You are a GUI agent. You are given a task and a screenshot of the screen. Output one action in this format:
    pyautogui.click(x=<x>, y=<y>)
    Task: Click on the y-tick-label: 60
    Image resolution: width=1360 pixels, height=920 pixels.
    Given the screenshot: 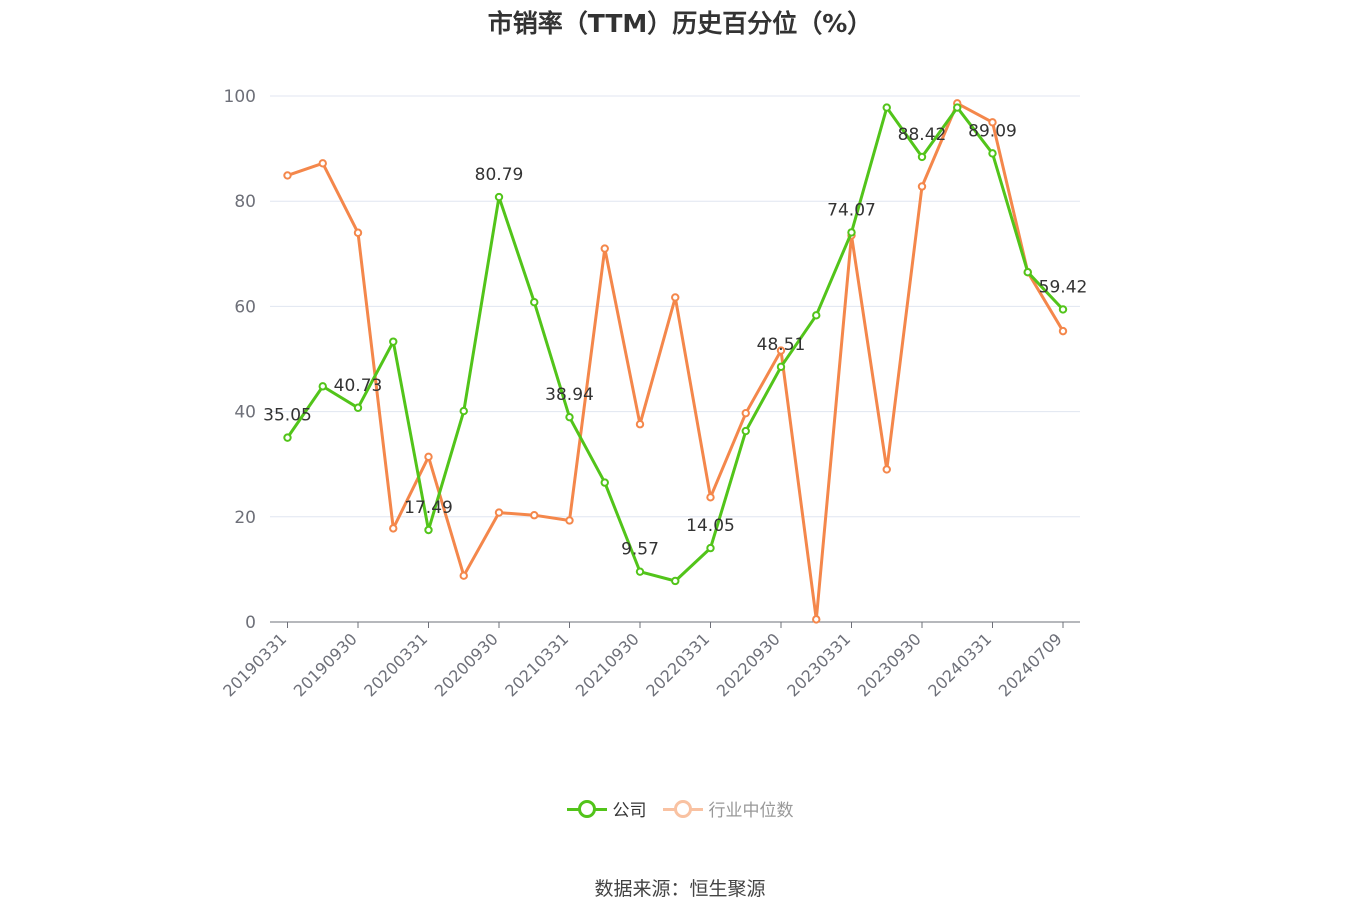 What is the action you would take?
    pyautogui.click(x=245, y=307)
    